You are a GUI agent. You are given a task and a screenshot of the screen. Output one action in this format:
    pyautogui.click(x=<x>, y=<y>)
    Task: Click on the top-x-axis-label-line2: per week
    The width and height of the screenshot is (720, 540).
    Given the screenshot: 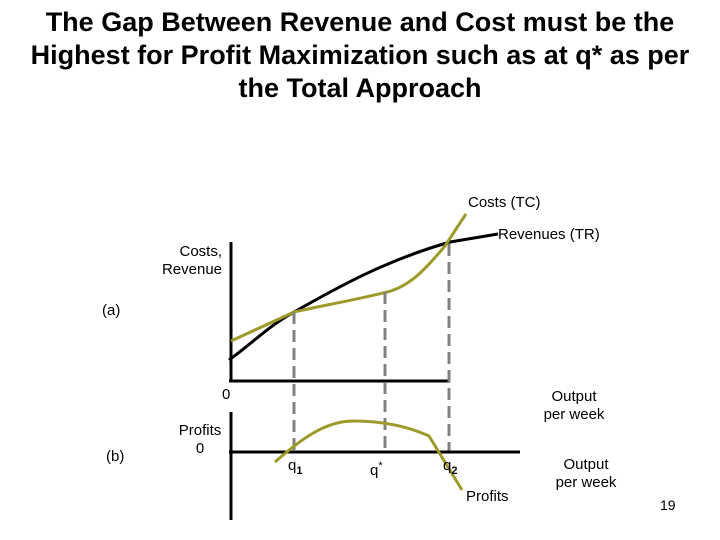 What is the action you would take?
    pyautogui.click(x=574, y=414)
    